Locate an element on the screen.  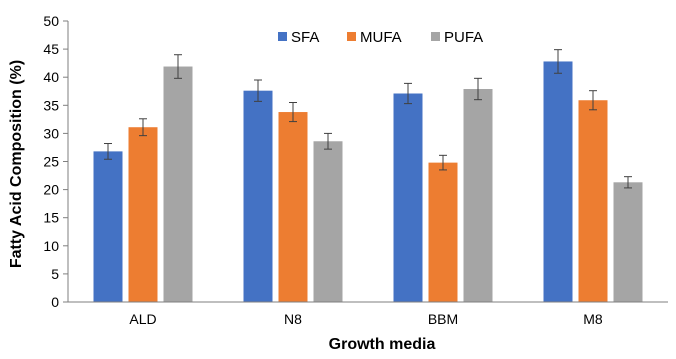
legend-swatch-mufa is located at coordinates (351, 36).